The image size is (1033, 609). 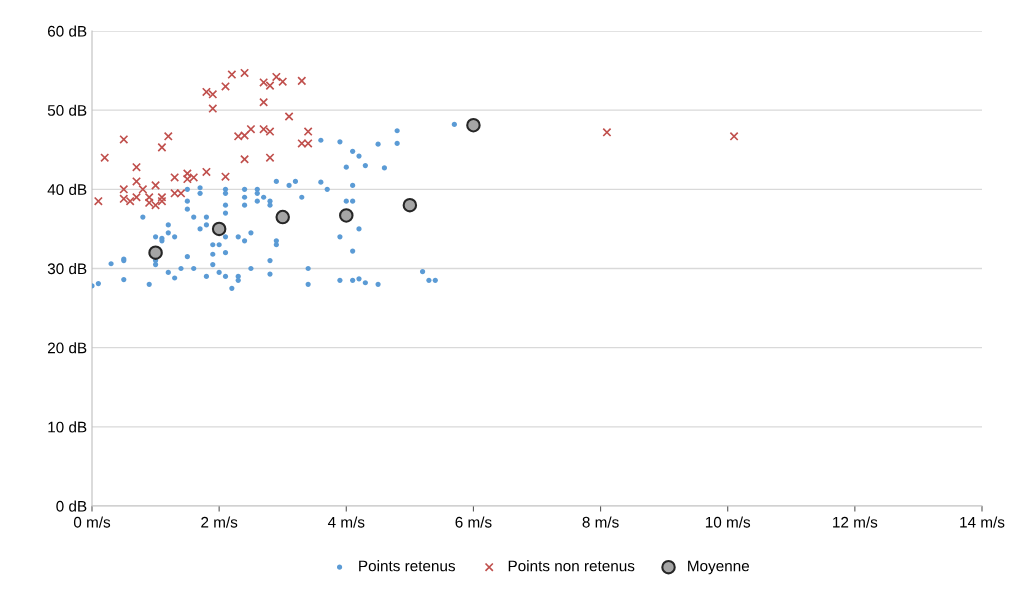 I want to click on x-tick-label: 10 m/s, so click(x=728, y=522).